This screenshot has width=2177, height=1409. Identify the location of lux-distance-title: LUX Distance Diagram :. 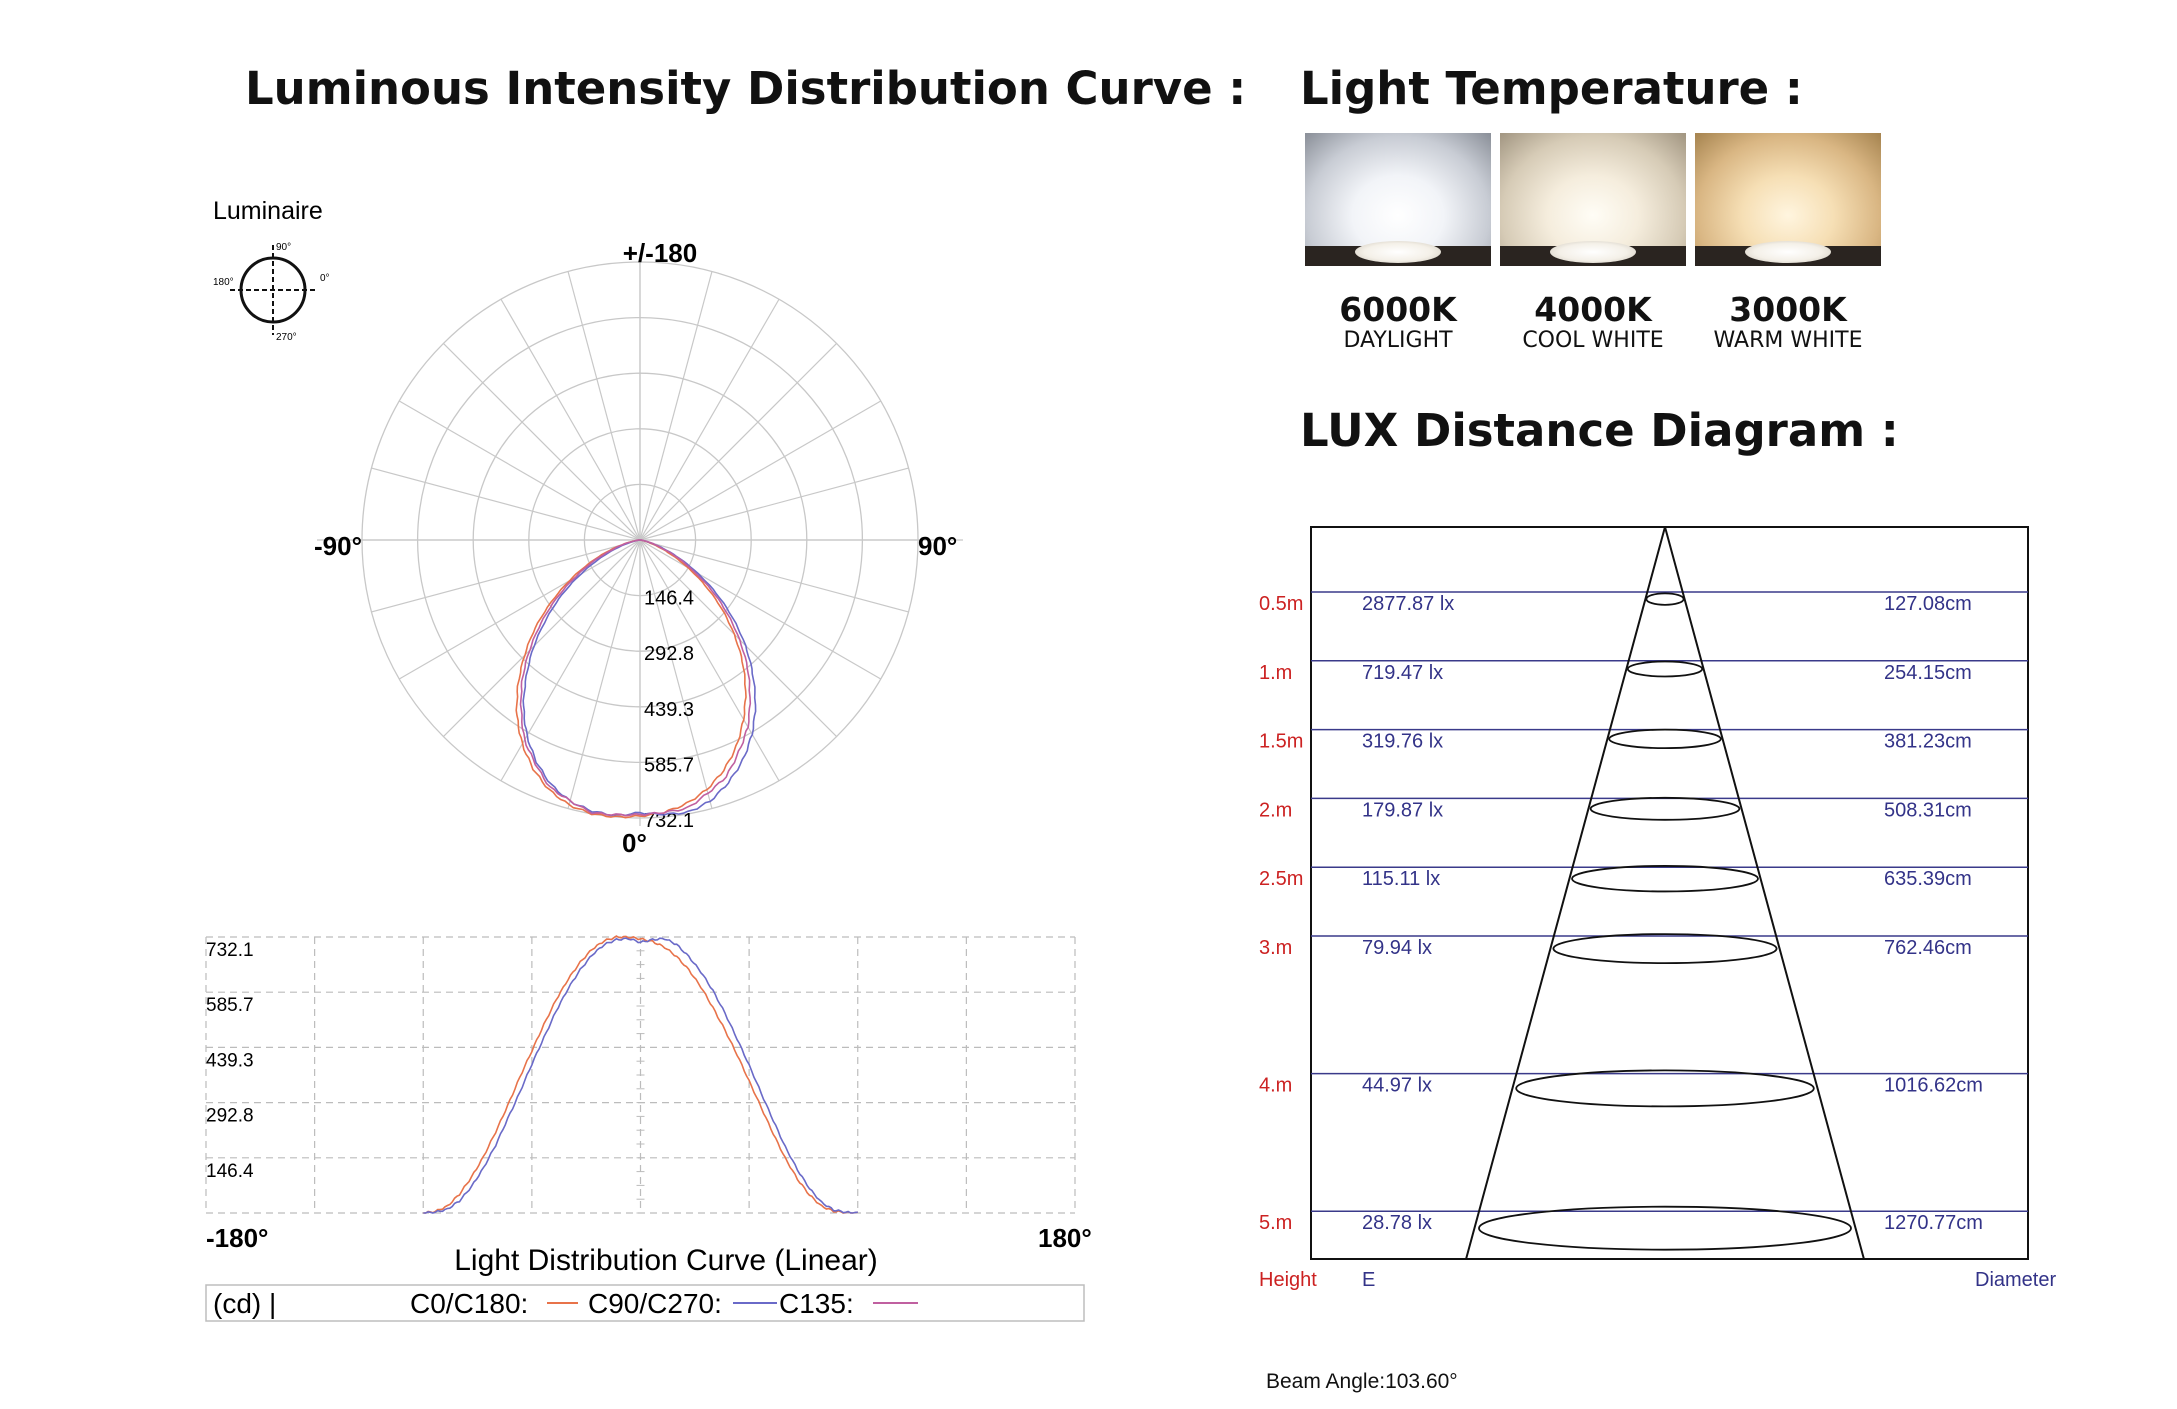
(1599, 430).